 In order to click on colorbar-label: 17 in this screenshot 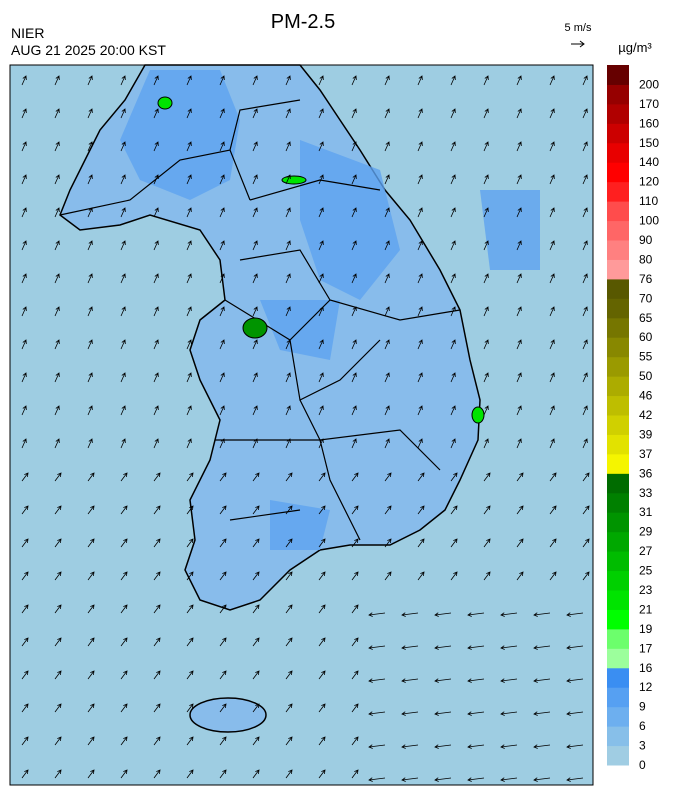, I will do `click(646, 648)`.